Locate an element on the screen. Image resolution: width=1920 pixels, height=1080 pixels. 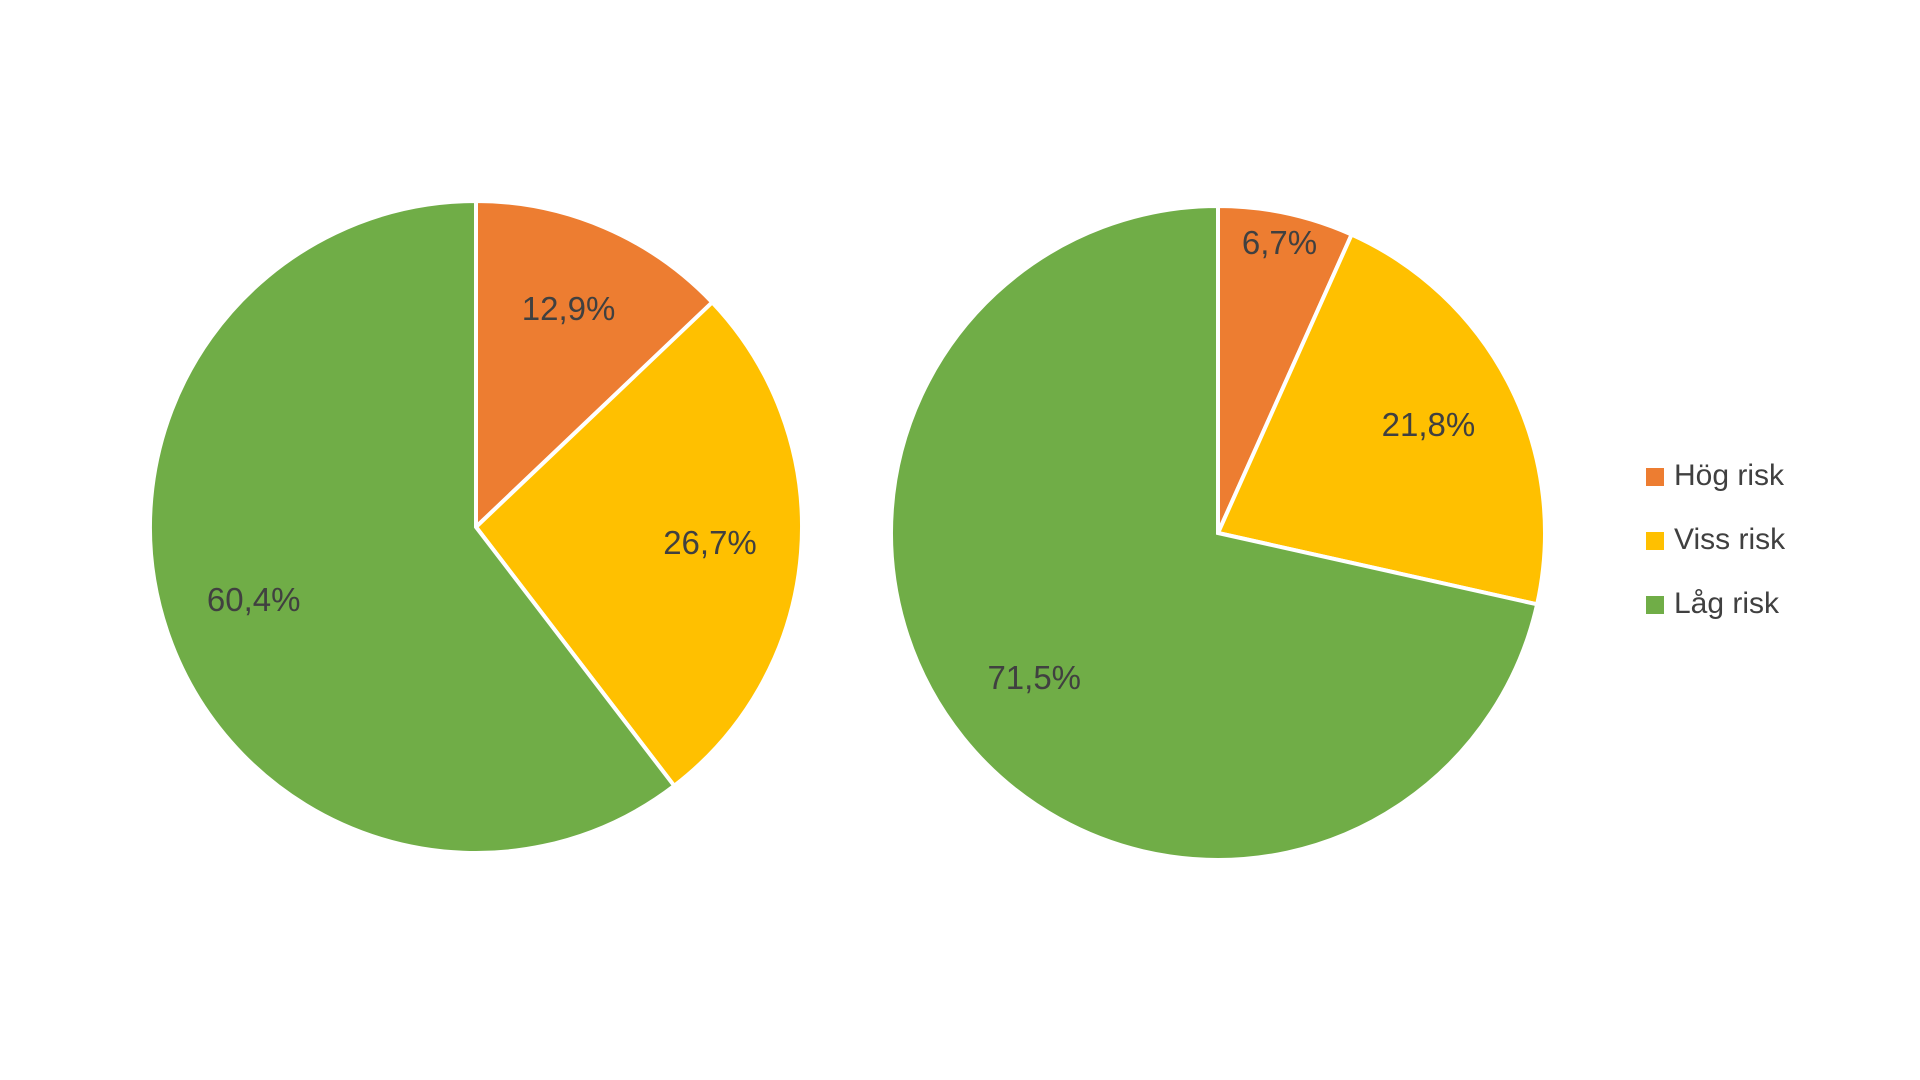
data-label: 12,9% is located at coordinates (569, 308).